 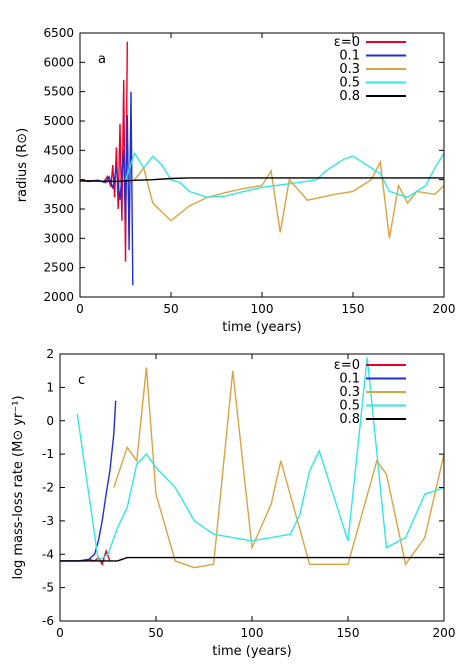 What do you see at coordinates (18, 487) in the screenshot?
I see `y-axis-label: log mass-loss rate (M⊙ yr⁻¹)` at bounding box center [18, 487].